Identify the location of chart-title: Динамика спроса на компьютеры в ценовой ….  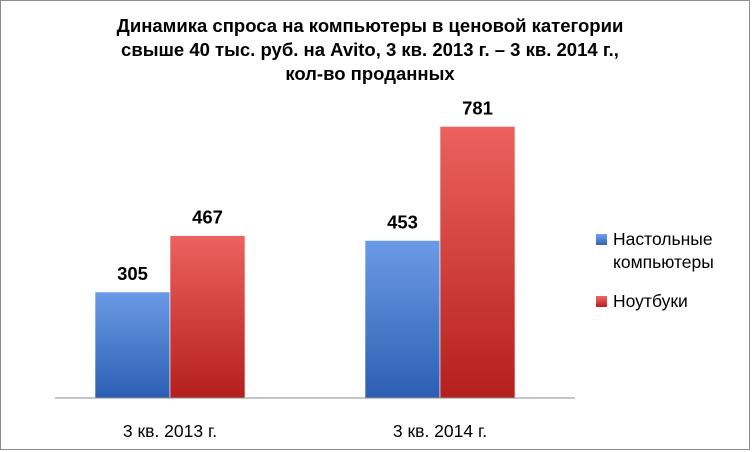
(370, 50).